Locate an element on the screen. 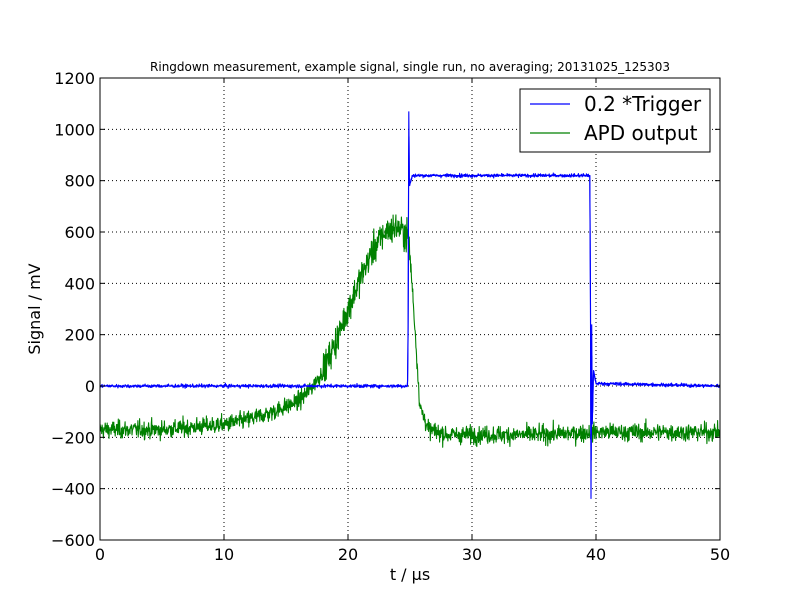 Image resolution: width=800 pixels, height=600 pixels. x-tick-label: 30 is located at coordinates (472, 554).